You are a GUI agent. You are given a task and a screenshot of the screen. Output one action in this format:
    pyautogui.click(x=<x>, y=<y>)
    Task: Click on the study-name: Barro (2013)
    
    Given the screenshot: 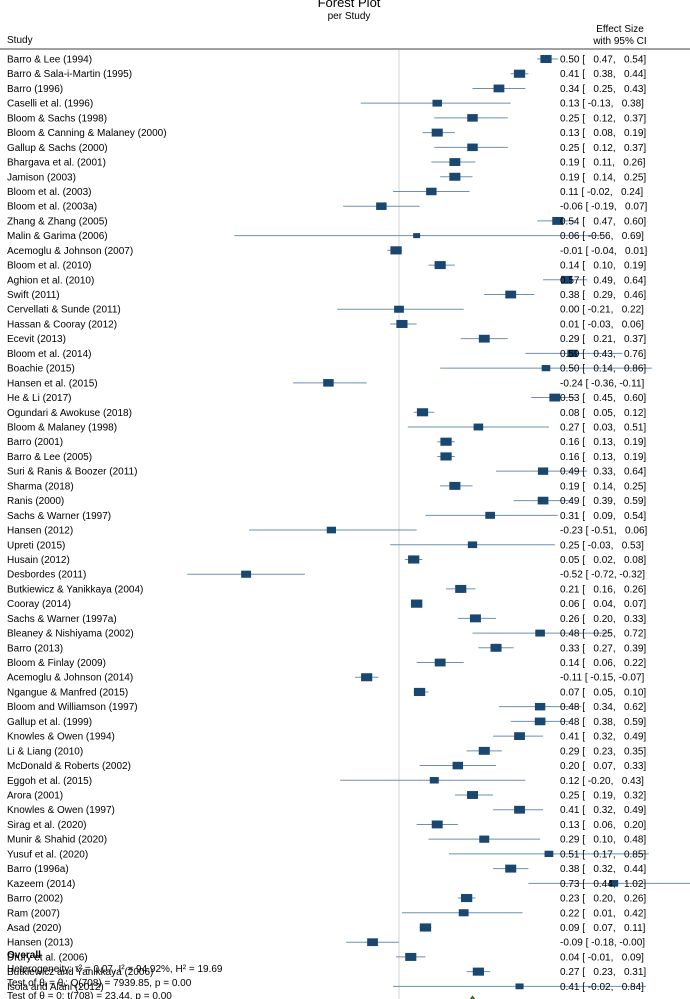 What is the action you would take?
    pyautogui.click(x=35, y=648)
    